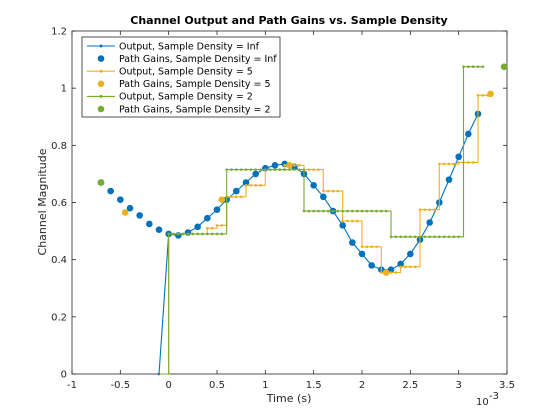  What do you see at coordinates (59, 32) in the screenshot?
I see `y-tick-label: 1.2` at bounding box center [59, 32].